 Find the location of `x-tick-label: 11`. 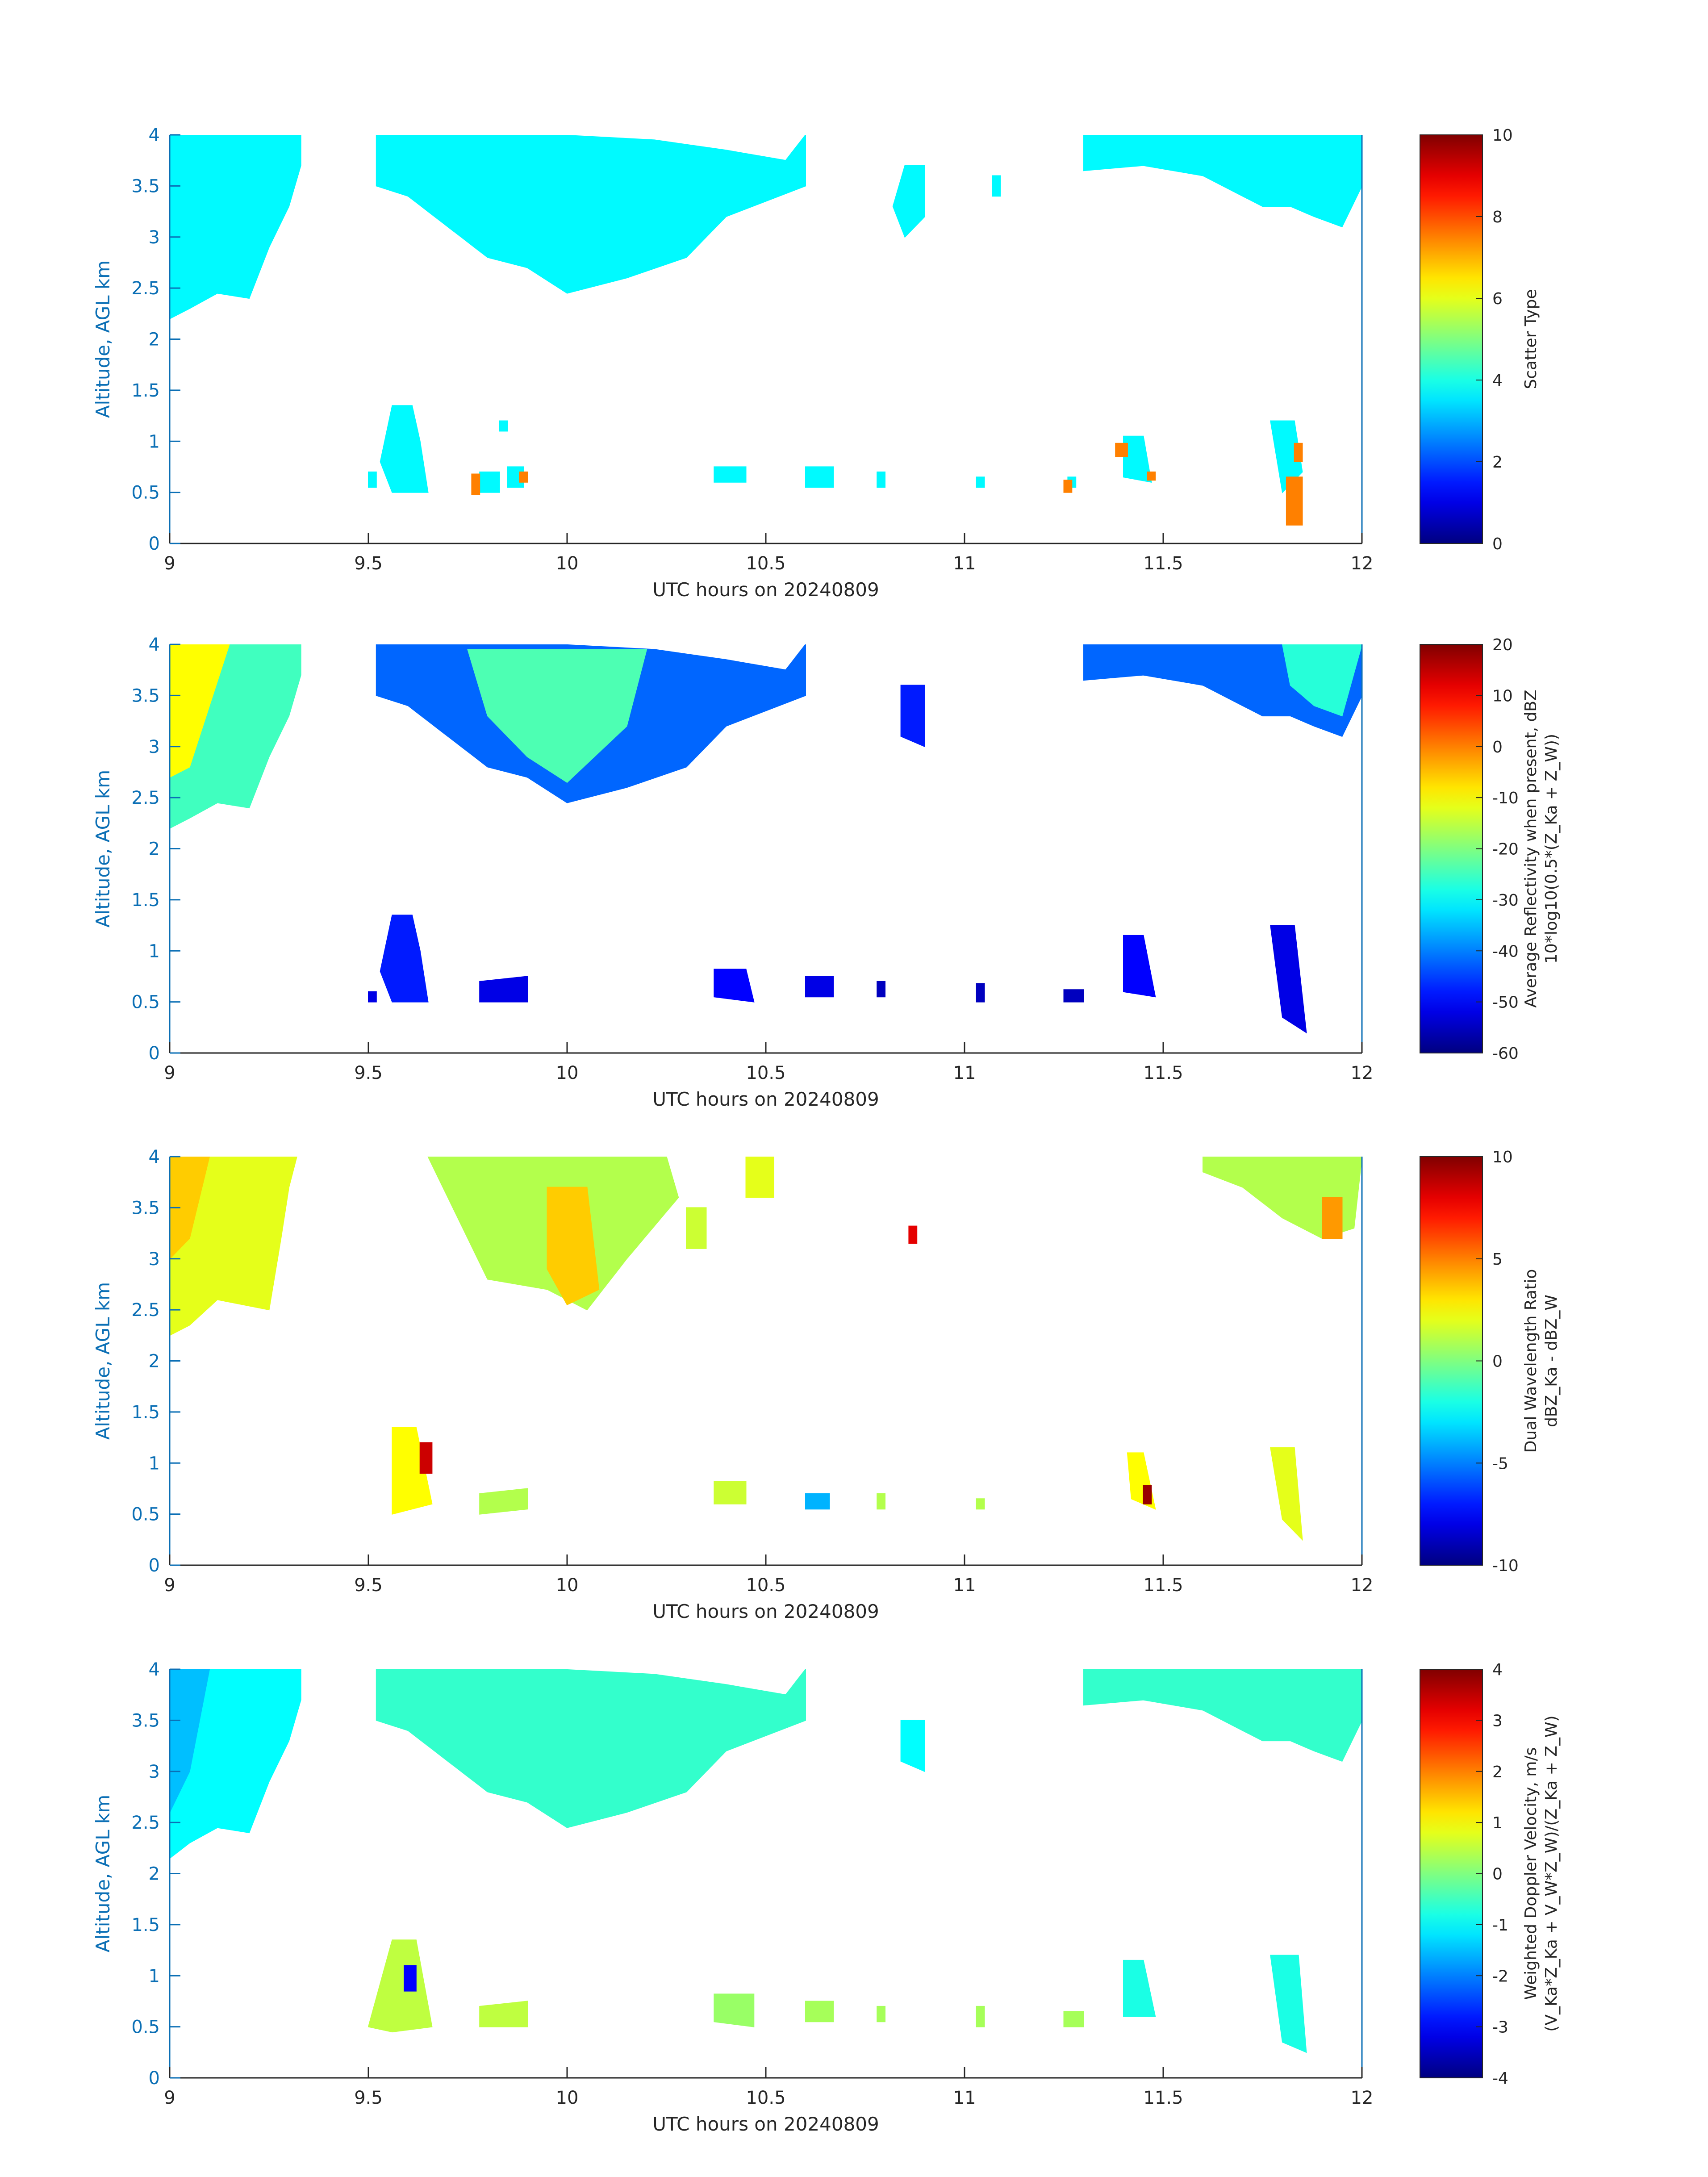

x-tick-label: 11 is located at coordinates (964, 1073).